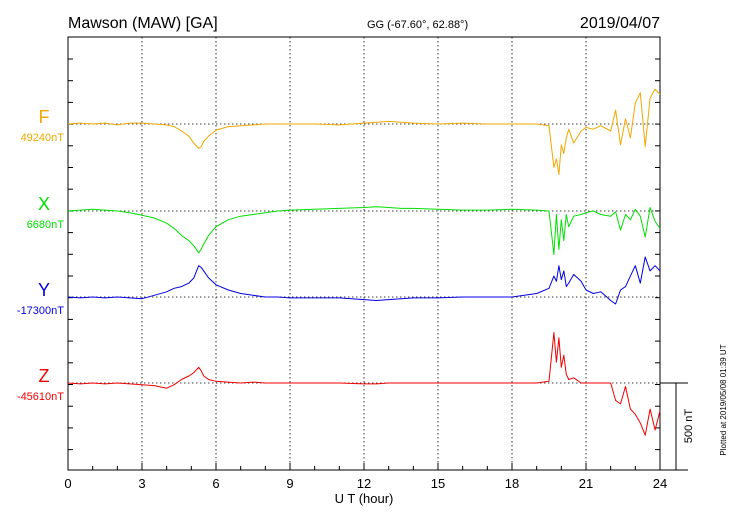 This screenshot has height=520, width=730. Describe the element at coordinates (141, 483) in the screenshot. I see `x-tick-label-3: 3` at that location.